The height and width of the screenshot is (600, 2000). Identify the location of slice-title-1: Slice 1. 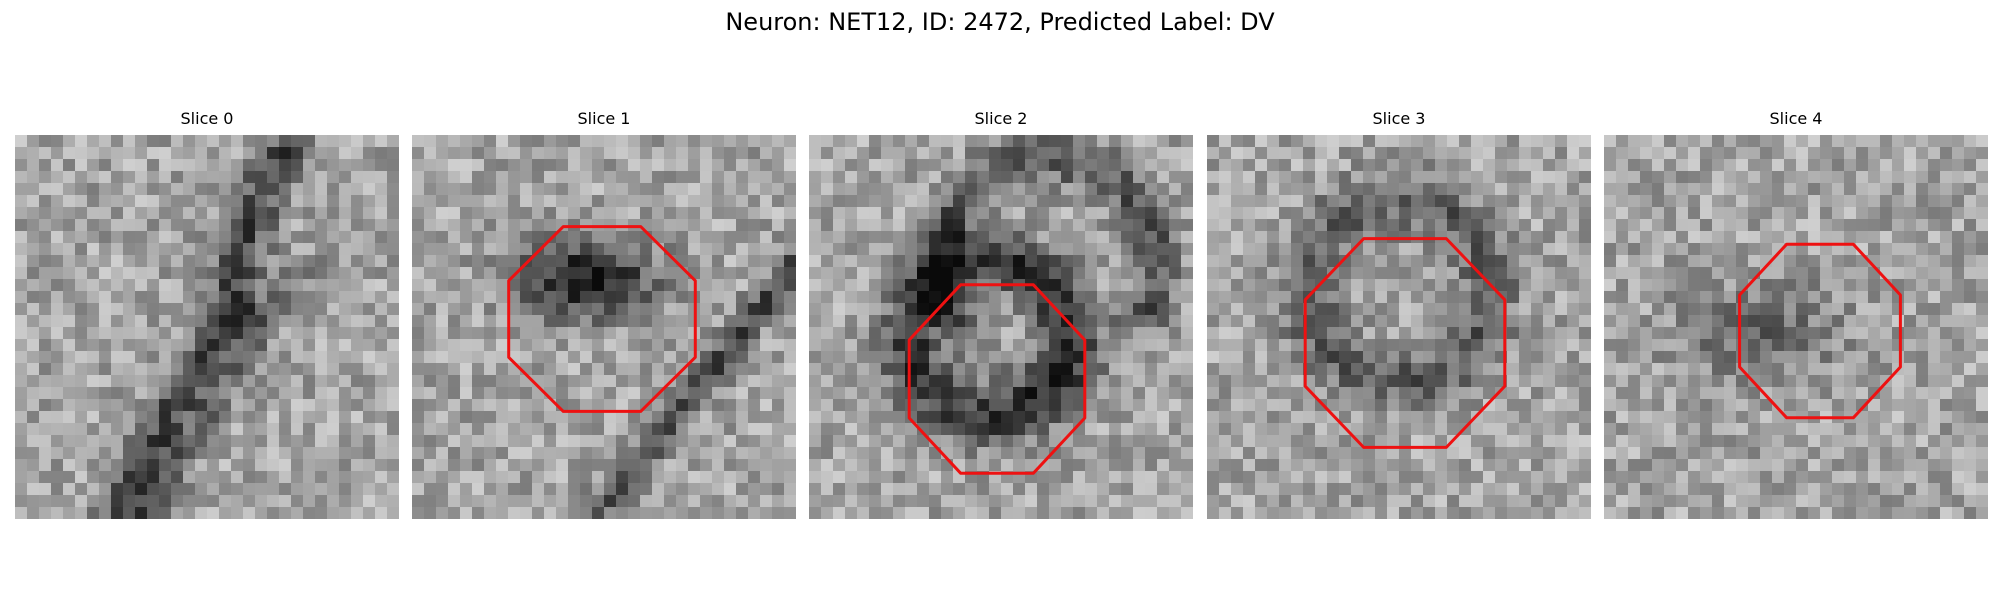
(604, 118).